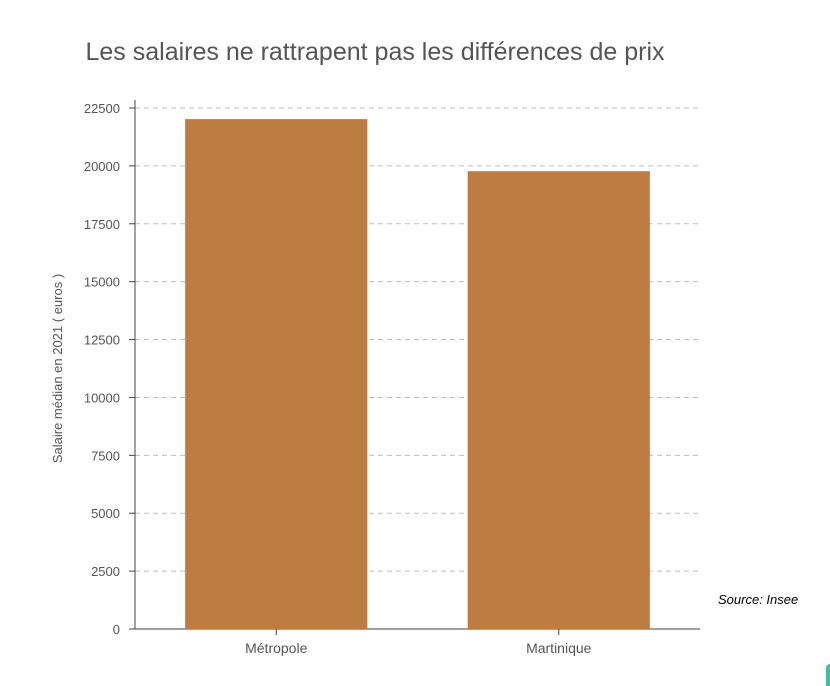  I want to click on y-tick-label: 0, so click(116, 629).